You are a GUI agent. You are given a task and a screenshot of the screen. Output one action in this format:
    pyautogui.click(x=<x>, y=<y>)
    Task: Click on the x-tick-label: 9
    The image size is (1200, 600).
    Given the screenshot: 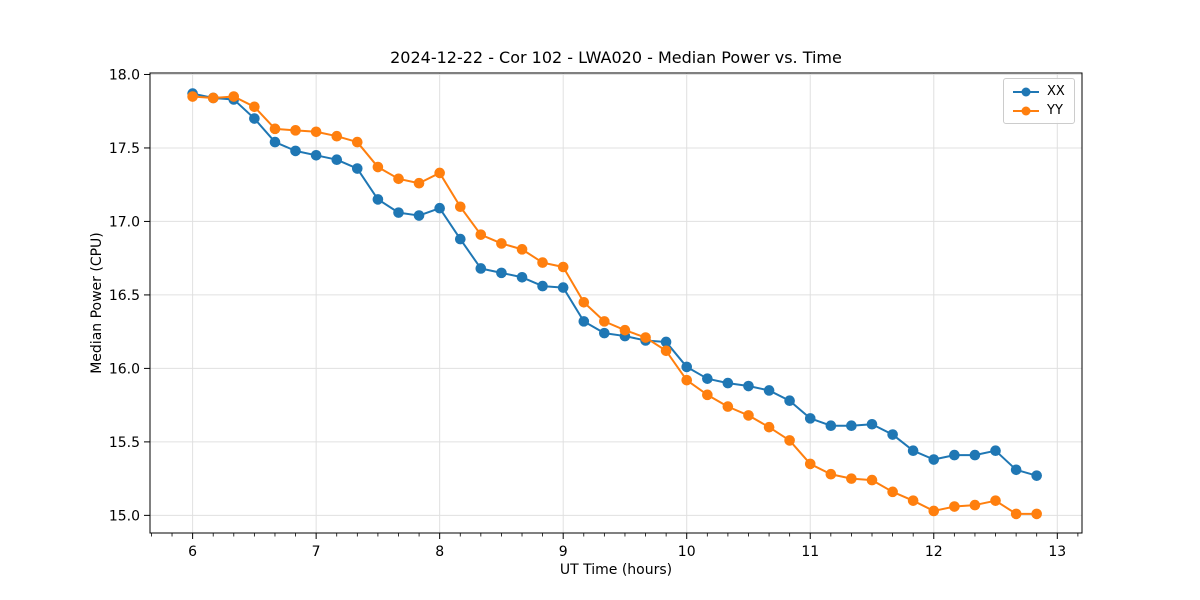 What is the action you would take?
    pyautogui.click(x=563, y=552)
    